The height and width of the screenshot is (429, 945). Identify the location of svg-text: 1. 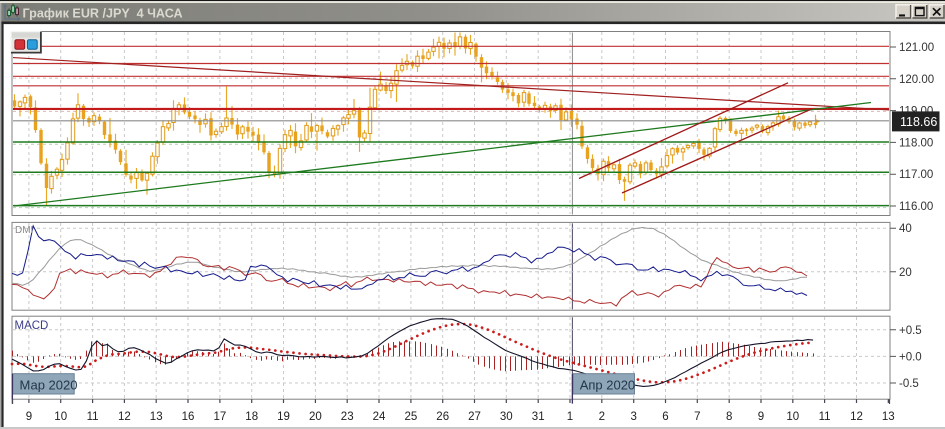
(570, 417).